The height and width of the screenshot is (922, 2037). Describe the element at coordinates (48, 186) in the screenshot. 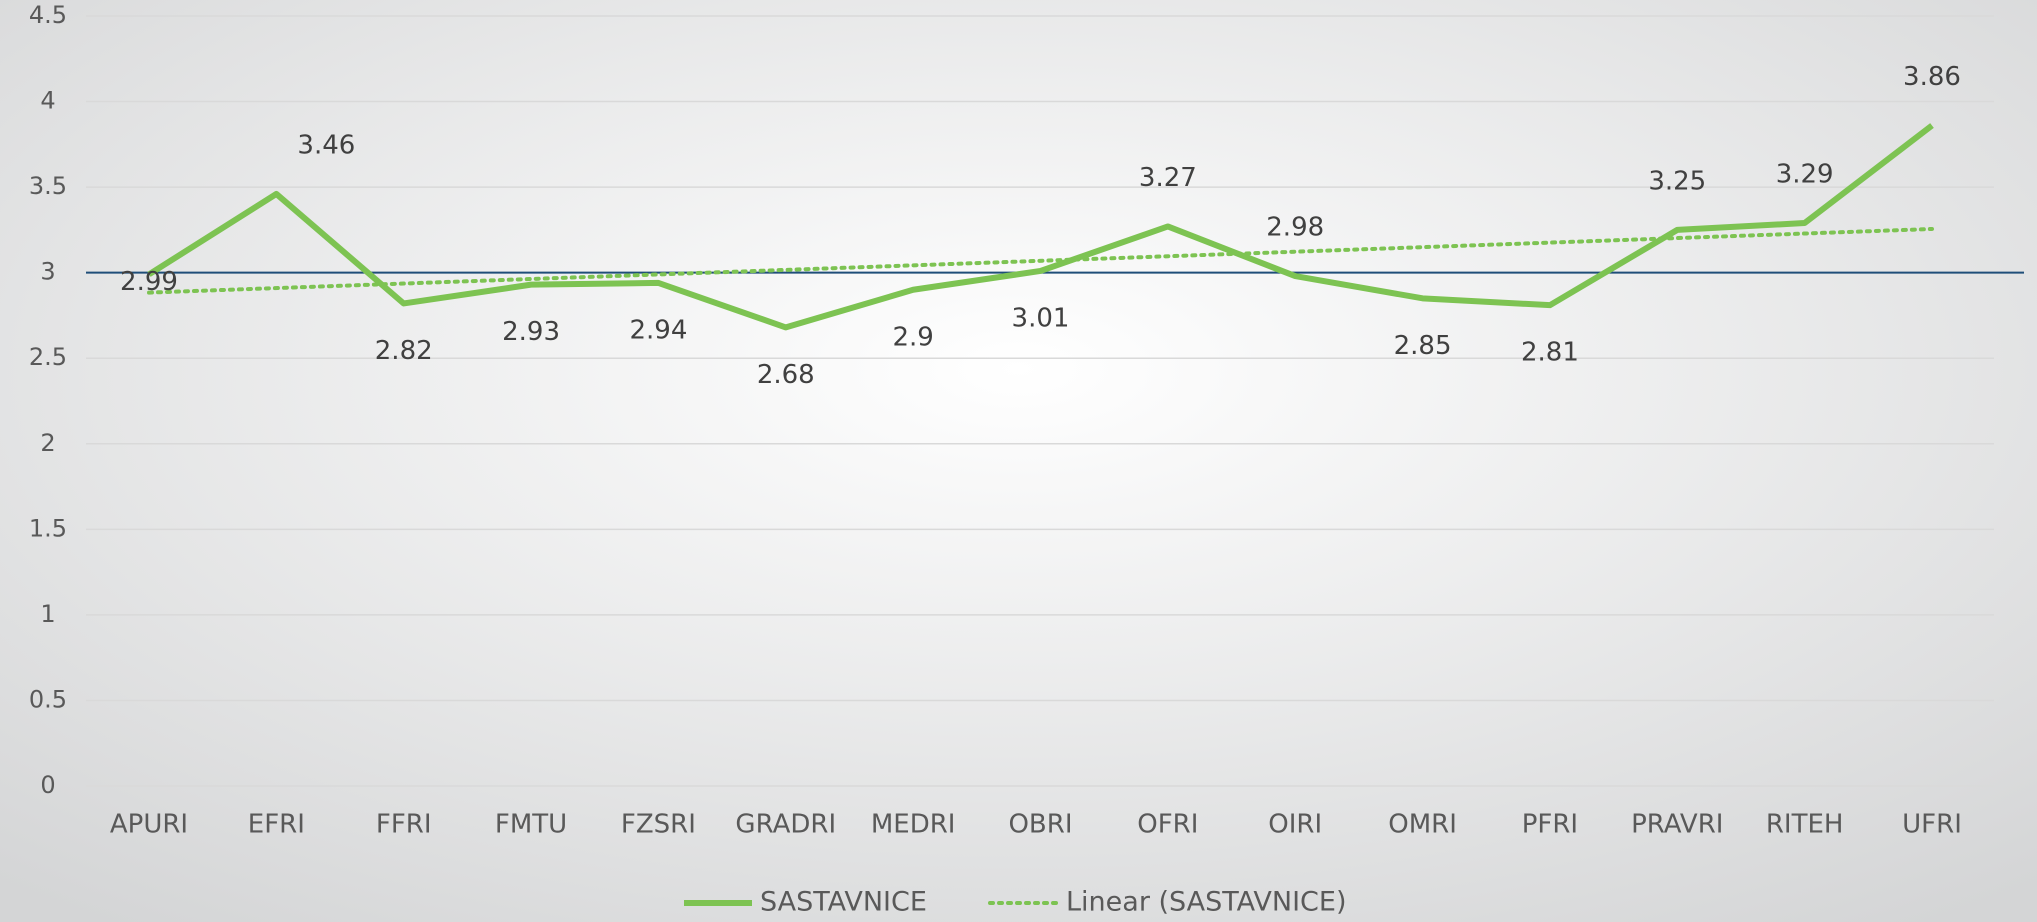

I see `y-tick-label: 3.5` at that location.